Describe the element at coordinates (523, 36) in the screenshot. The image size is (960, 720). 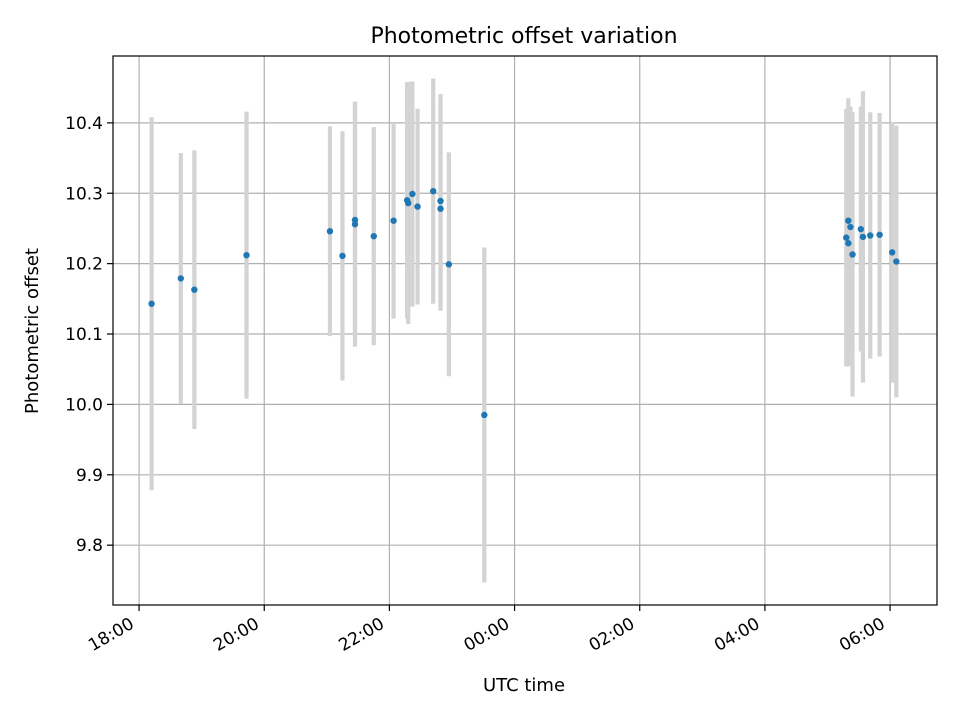
I see `chart-title: Photometric offset variation` at that location.